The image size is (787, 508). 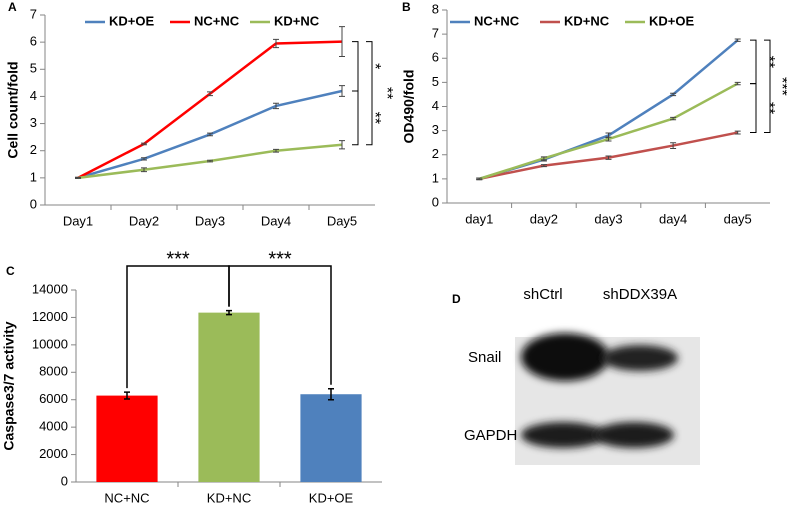 What do you see at coordinates (738, 218) in the screenshot?
I see `x-tick-label: day5` at bounding box center [738, 218].